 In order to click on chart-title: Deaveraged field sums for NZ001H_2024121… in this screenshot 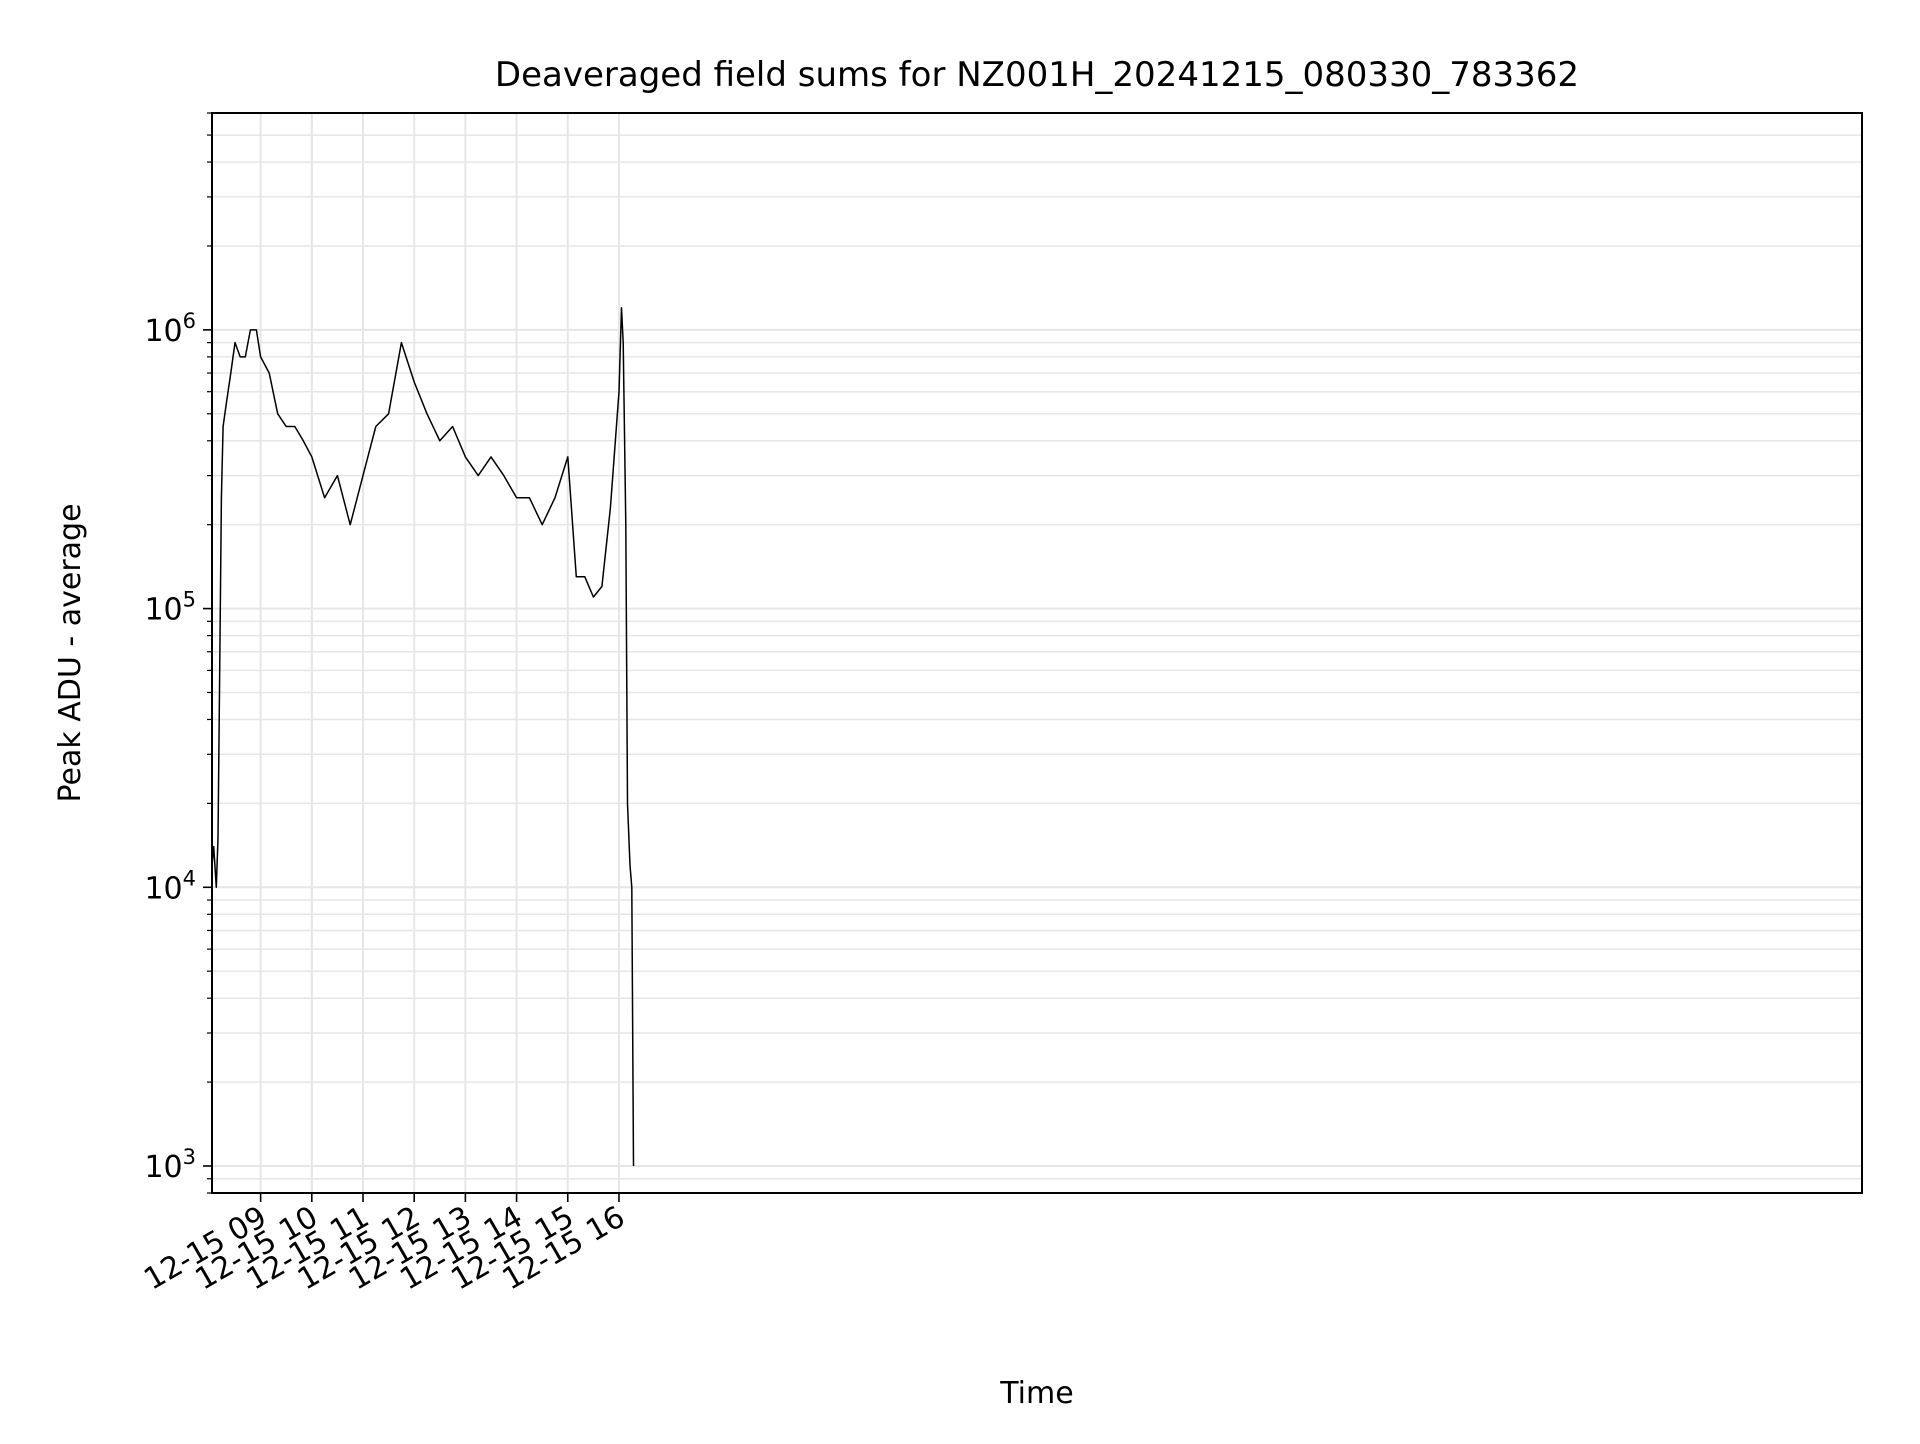, I will do `click(1037, 75)`.